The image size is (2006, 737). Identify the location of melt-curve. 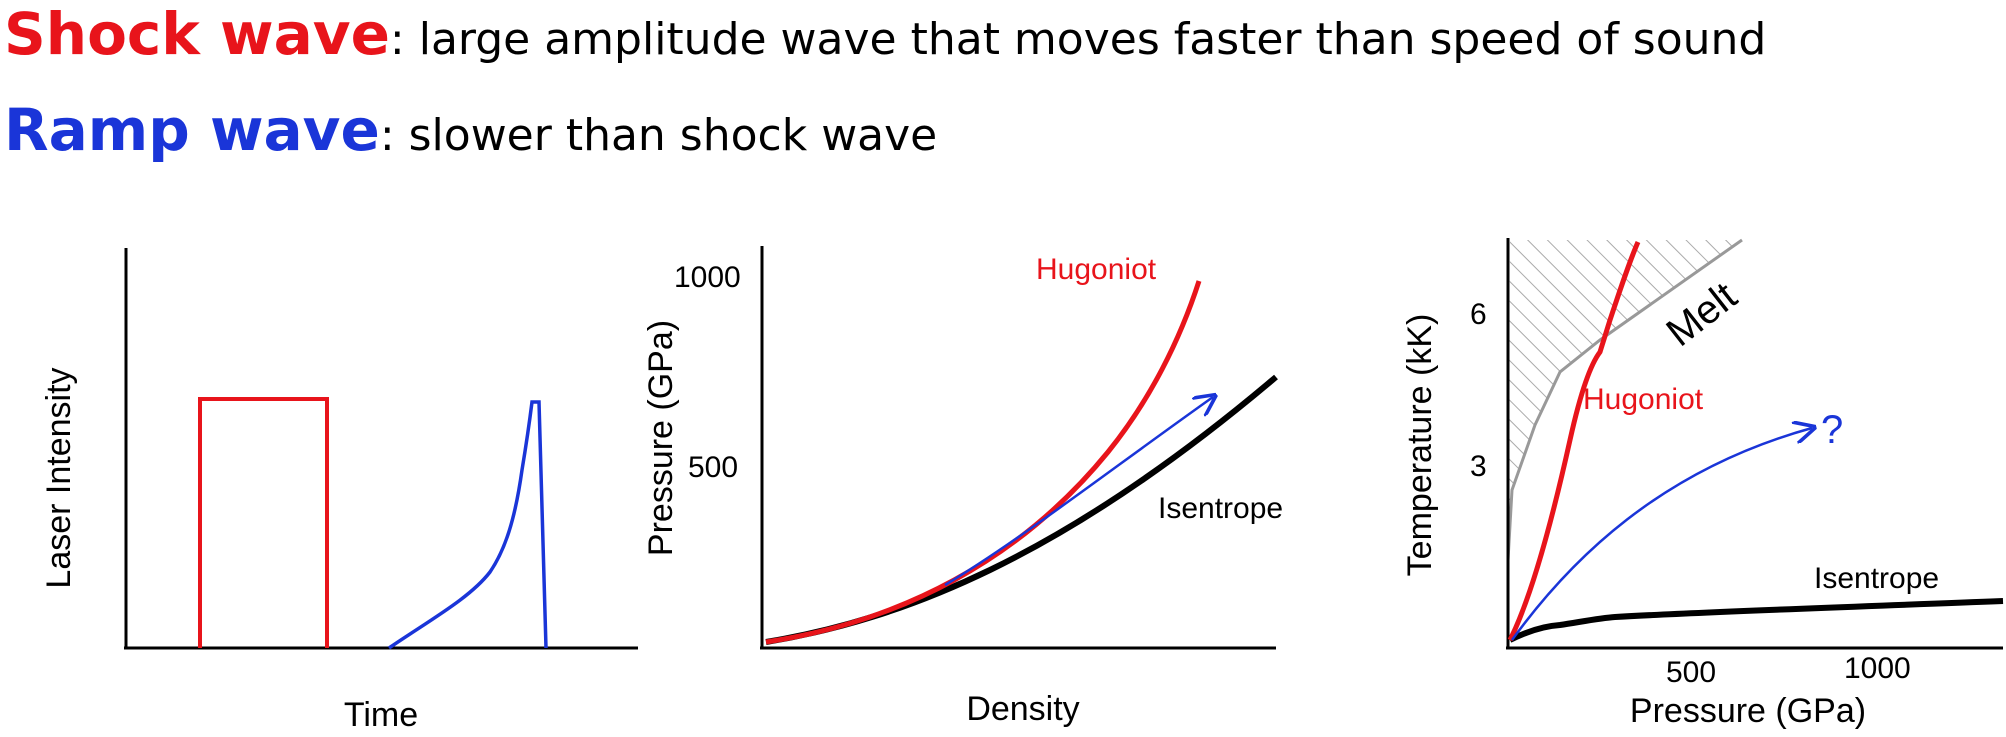
(1624, 399).